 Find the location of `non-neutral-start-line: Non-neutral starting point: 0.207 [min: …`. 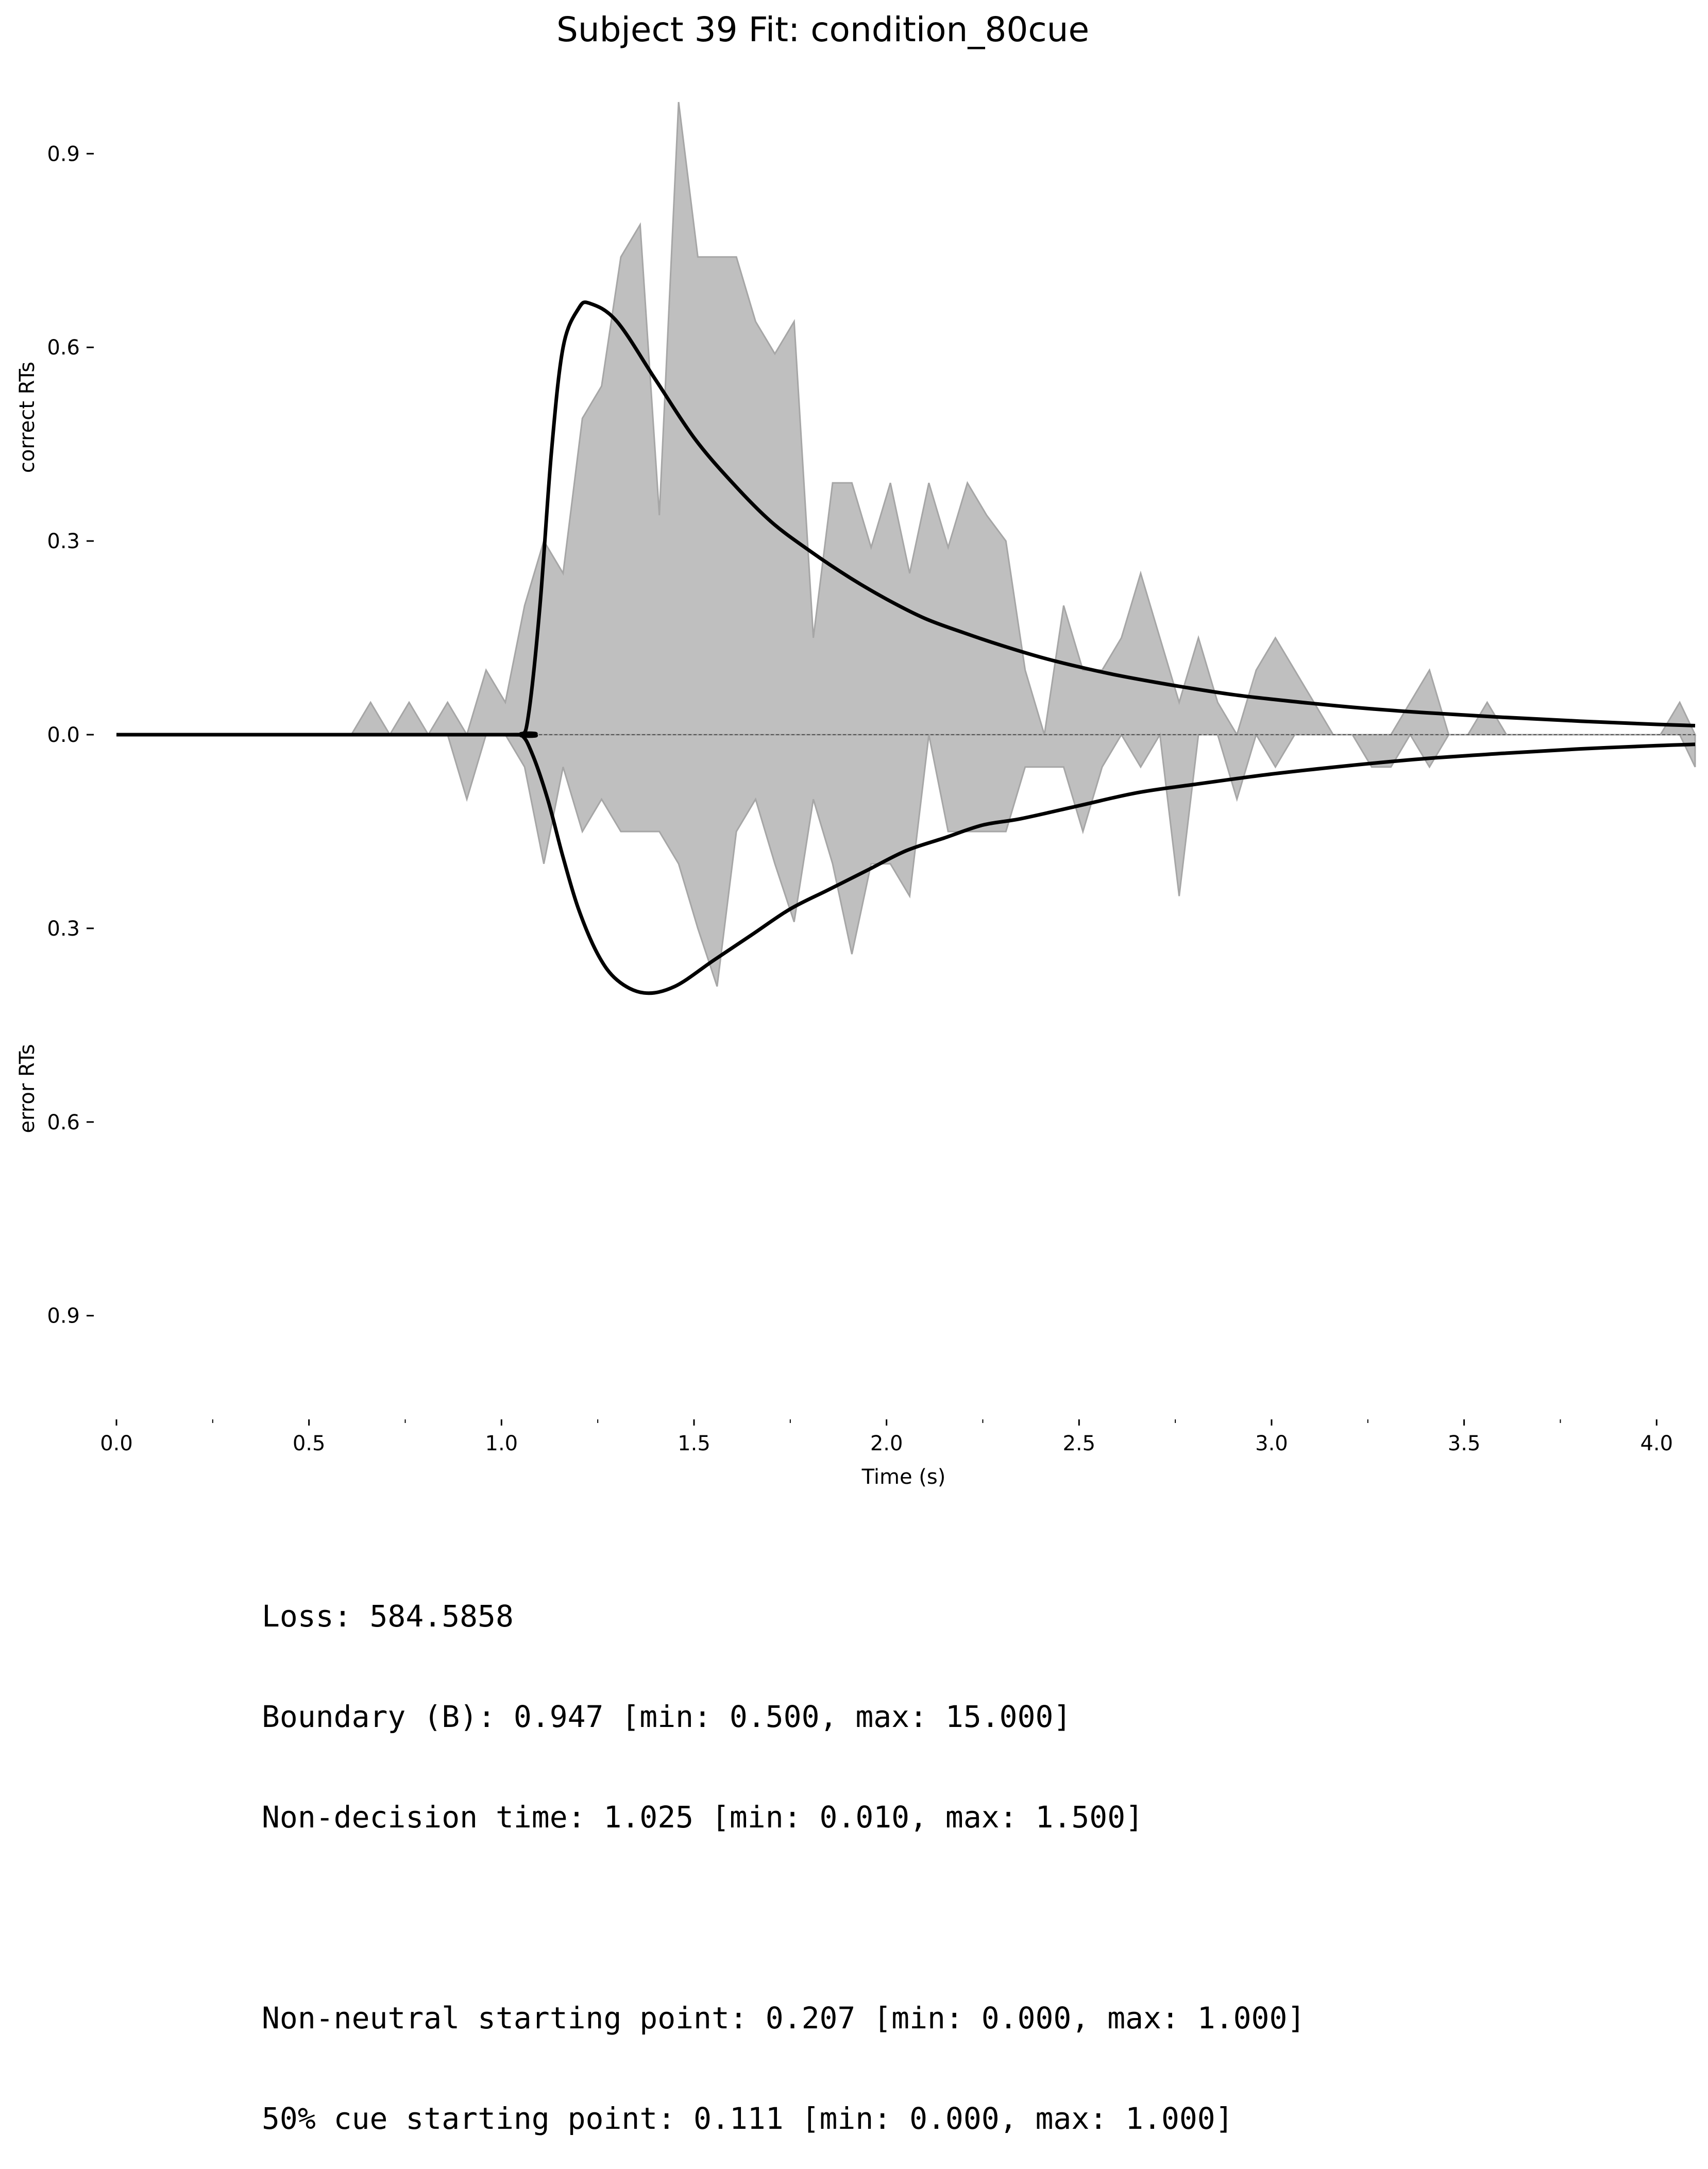

non-neutral-start-line: Non-neutral starting point: 0.207 [min: … is located at coordinates (784, 2018).